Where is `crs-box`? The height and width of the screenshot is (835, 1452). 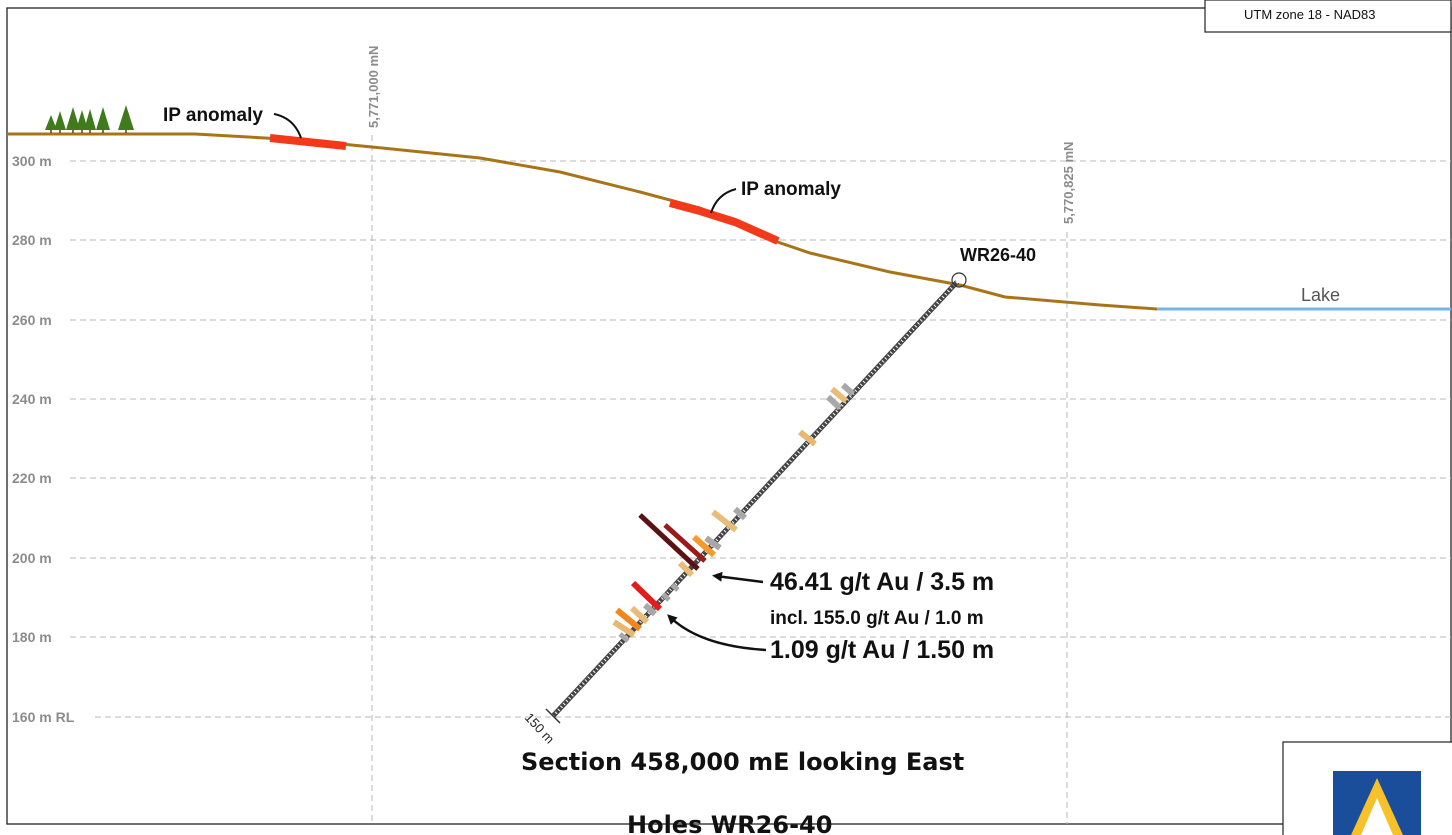
crs-box is located at coordinates (1328, 16).